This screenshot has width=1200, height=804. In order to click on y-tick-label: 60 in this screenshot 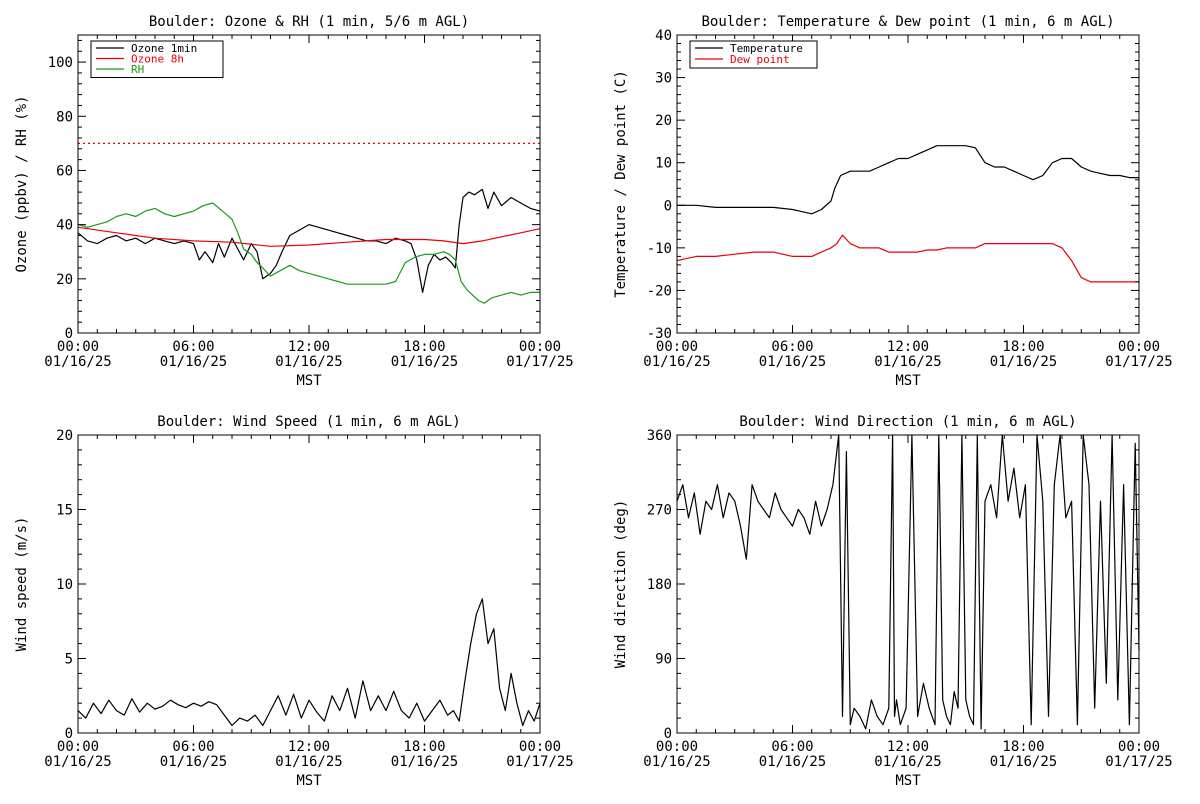, I will do `click(64, 171)`.